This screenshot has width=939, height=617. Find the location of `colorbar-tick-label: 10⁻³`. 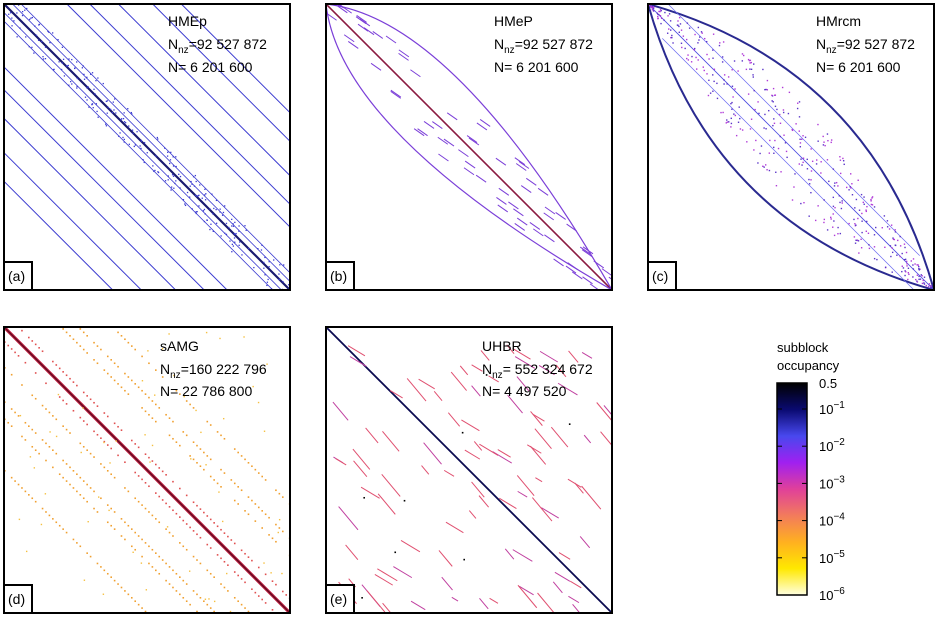

colorbar-tick-label: 10⁻³ is located at coordinates (832, 482).